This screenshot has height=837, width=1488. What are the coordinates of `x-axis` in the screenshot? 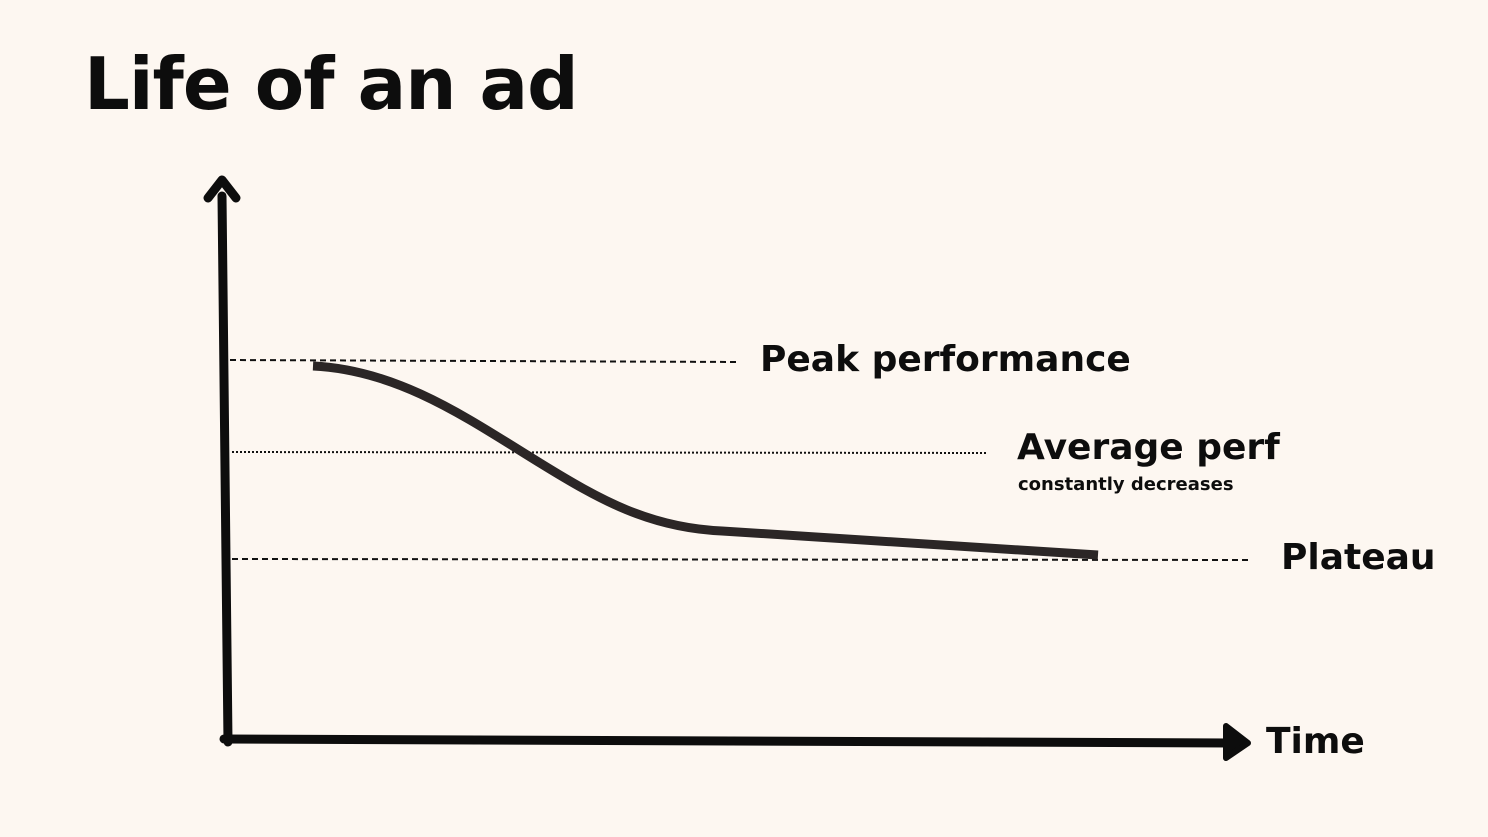 It's located at (727, 741).